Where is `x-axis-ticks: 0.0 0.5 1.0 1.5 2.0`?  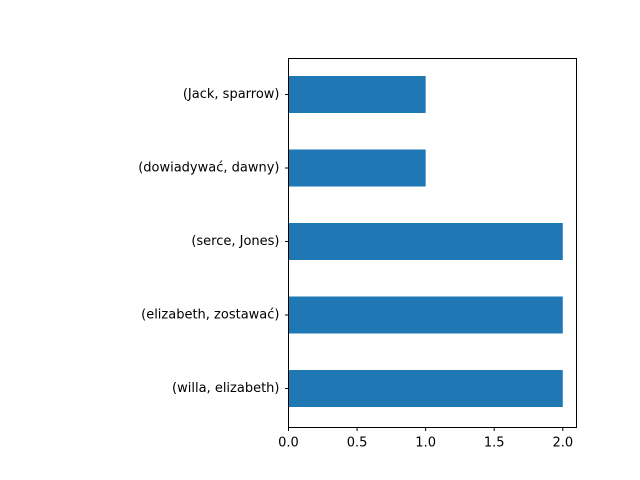
x-axis-ticks: 0.0 0.5 1.0 1.5 2.0 is located at coordinates (425, 439).